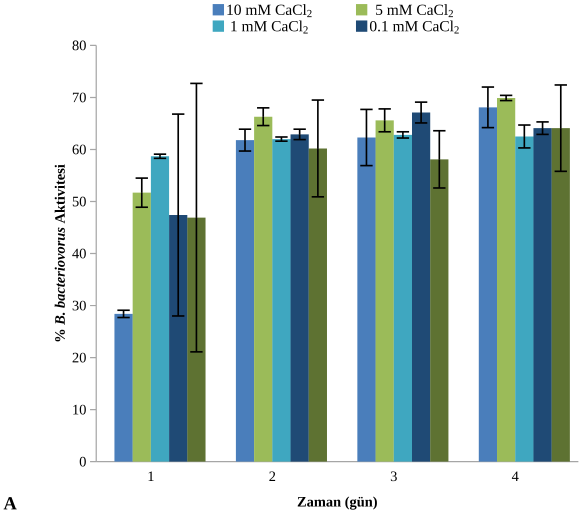  What do you see at coordinates (269, 27) in the screenshot?
I see `legend-label: 1 mM CaCl$_{2}$` at bounding box center [269, 27].